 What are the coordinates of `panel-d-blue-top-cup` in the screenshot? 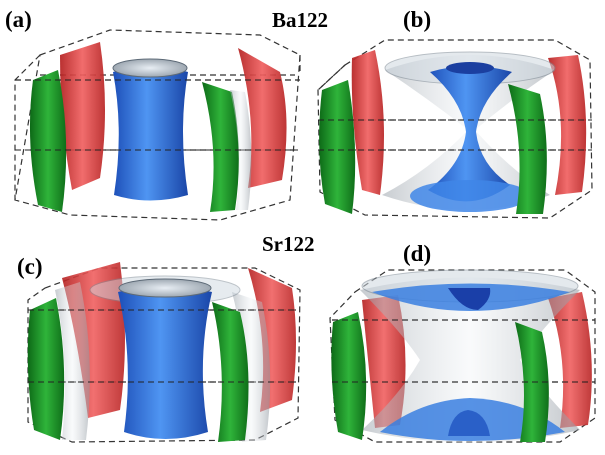 It's located at (469, 299).